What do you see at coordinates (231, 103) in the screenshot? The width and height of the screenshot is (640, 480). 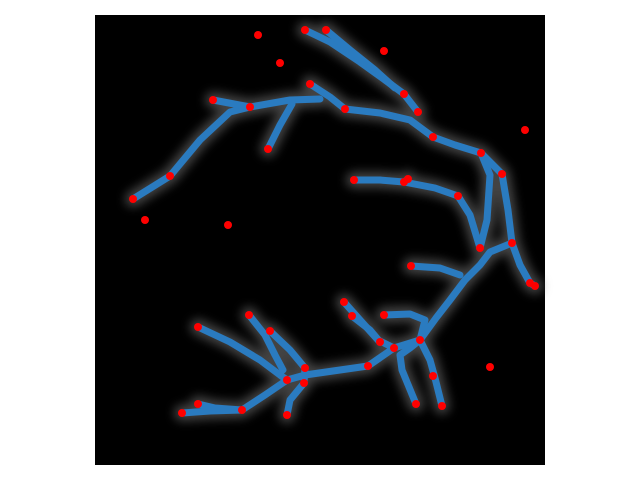 I see `vessel-branch-b2` at bounding box center [231, 103].